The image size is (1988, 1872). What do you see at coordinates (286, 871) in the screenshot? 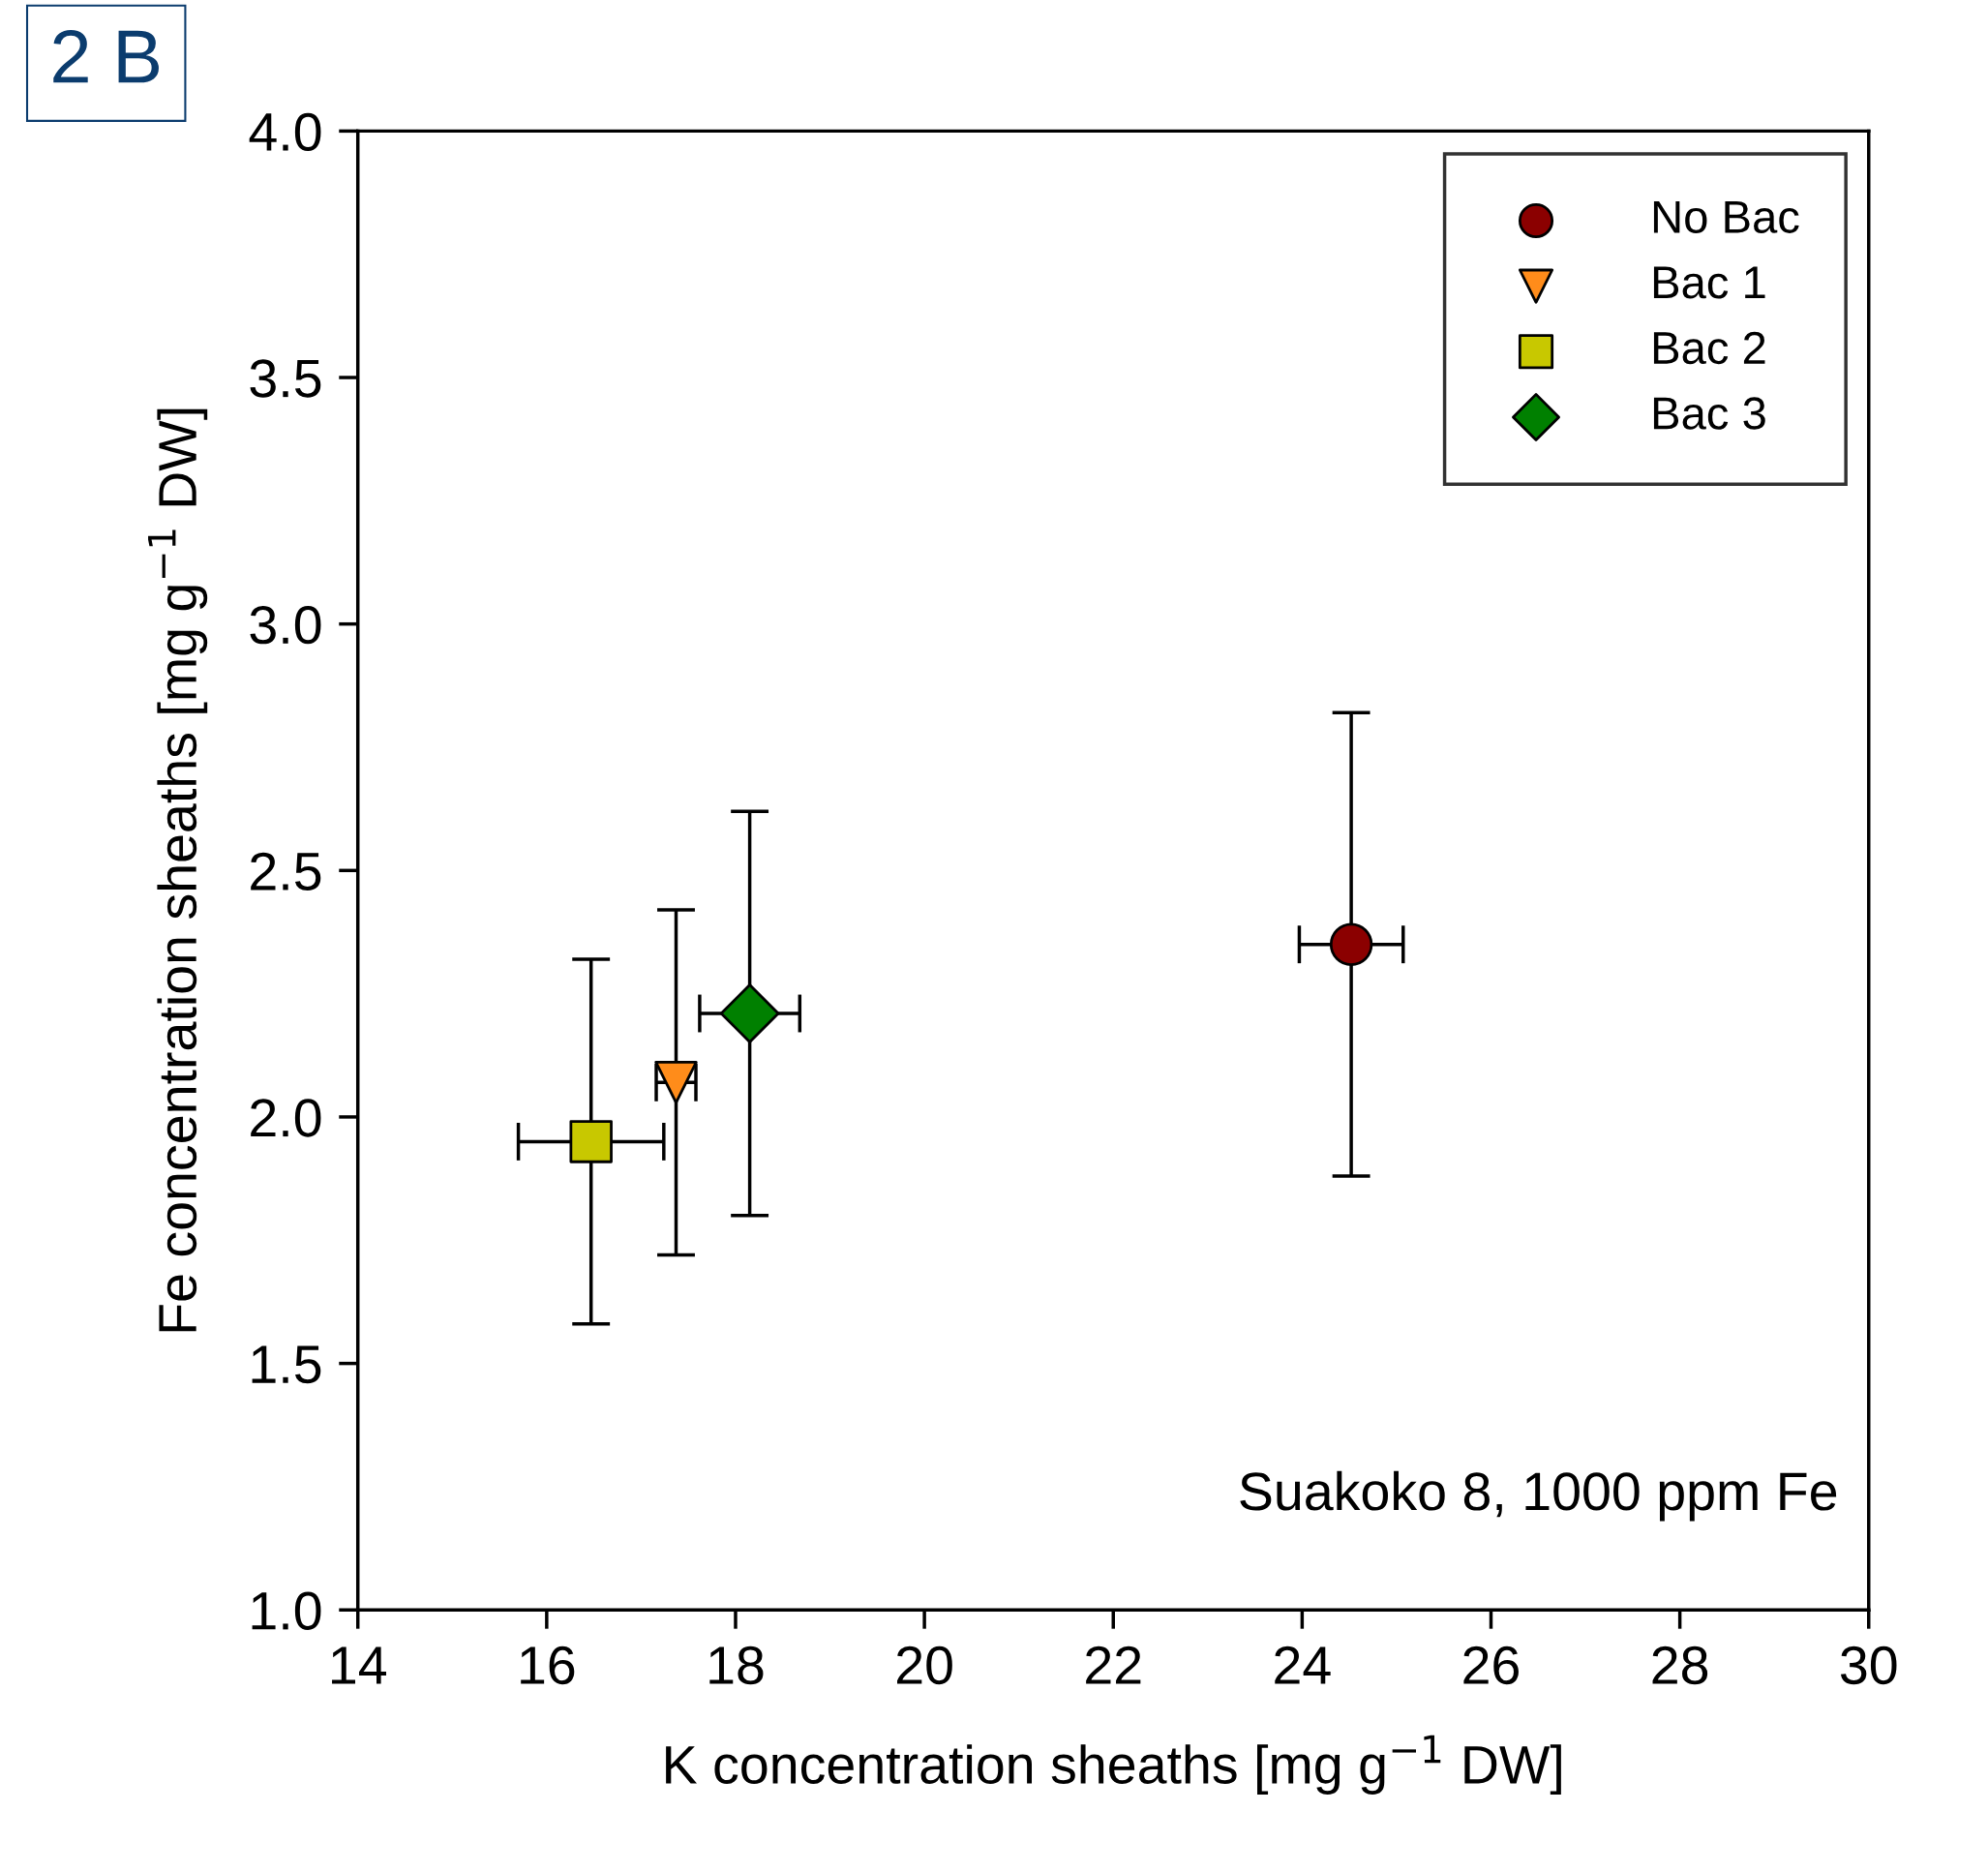
I see `y-tick-label: 2.5` at bounding box center [286, 871].